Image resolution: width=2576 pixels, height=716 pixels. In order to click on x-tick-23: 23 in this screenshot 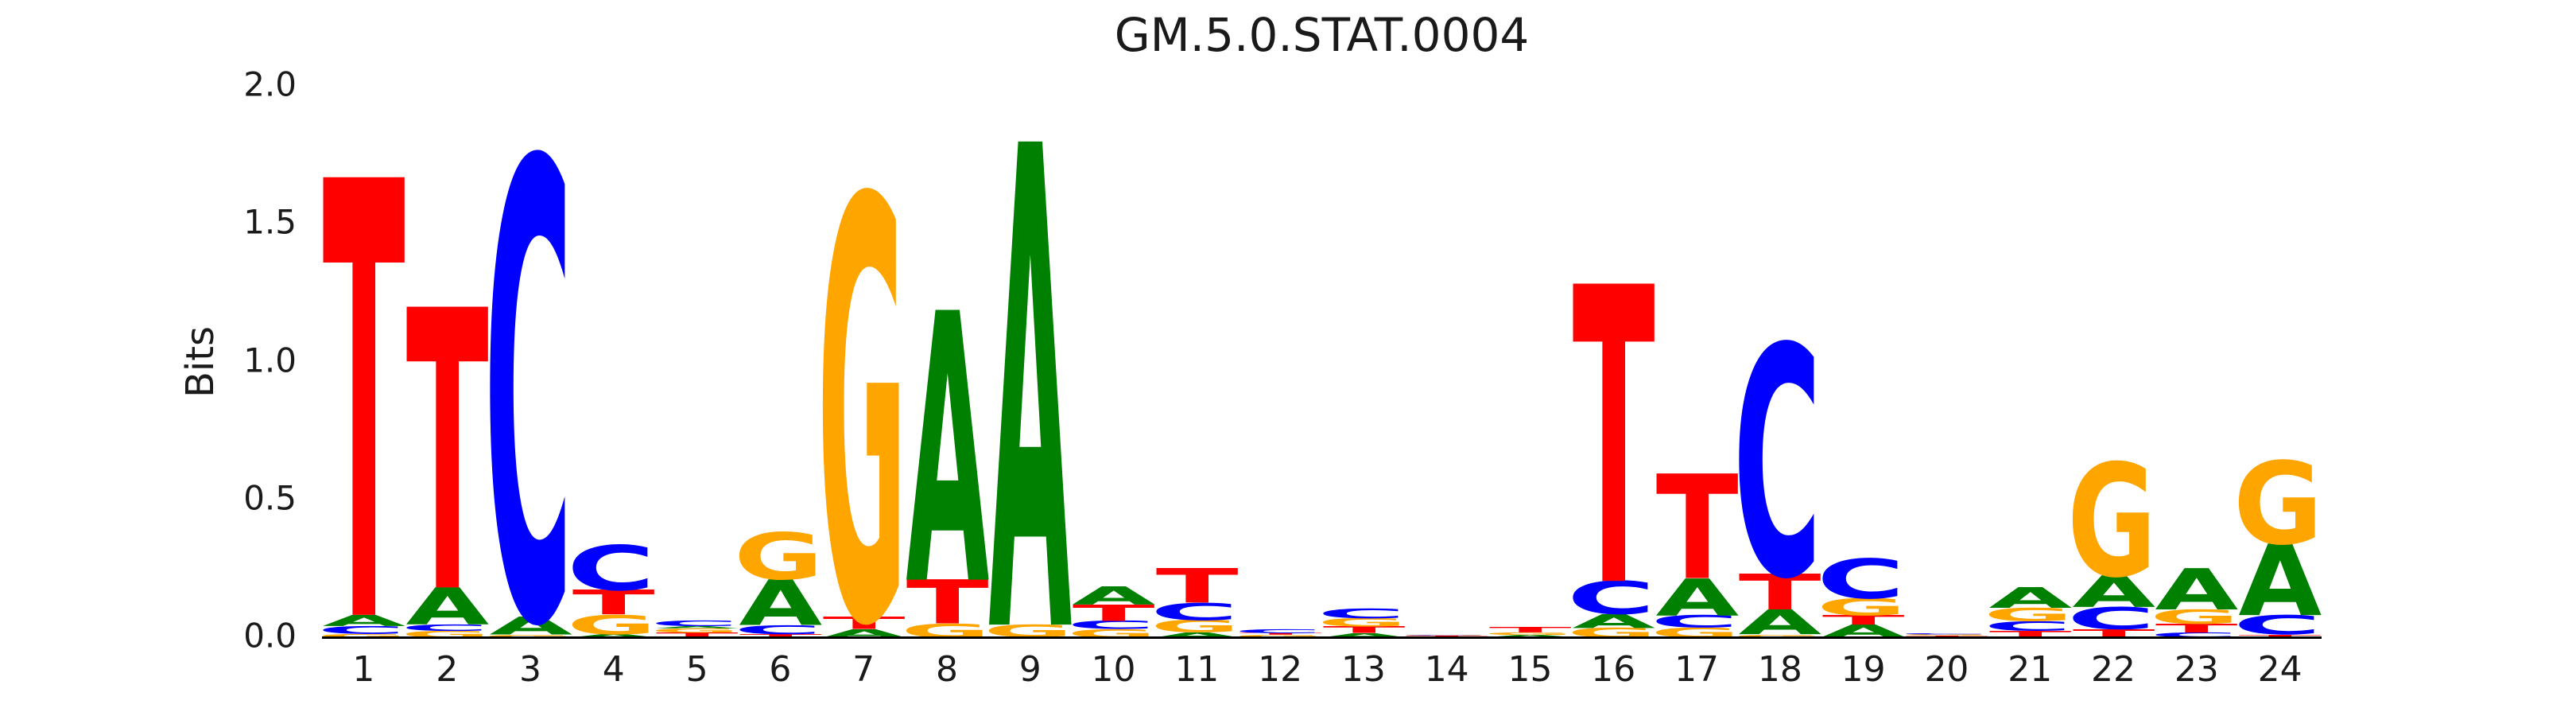, I will do `click(2196, 670)`.